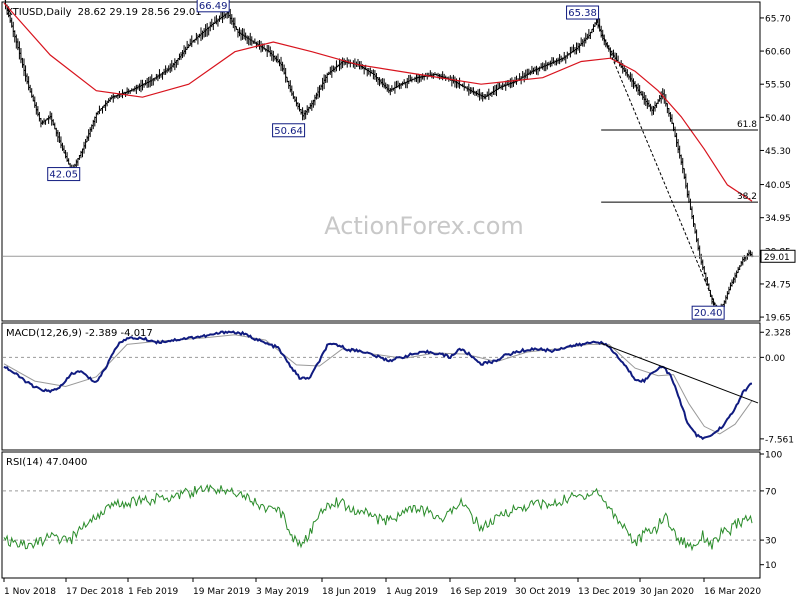 This screenshot has width=800, height=600. I want to click on x-tick-label: 3 May 2019, so click(282, 592).